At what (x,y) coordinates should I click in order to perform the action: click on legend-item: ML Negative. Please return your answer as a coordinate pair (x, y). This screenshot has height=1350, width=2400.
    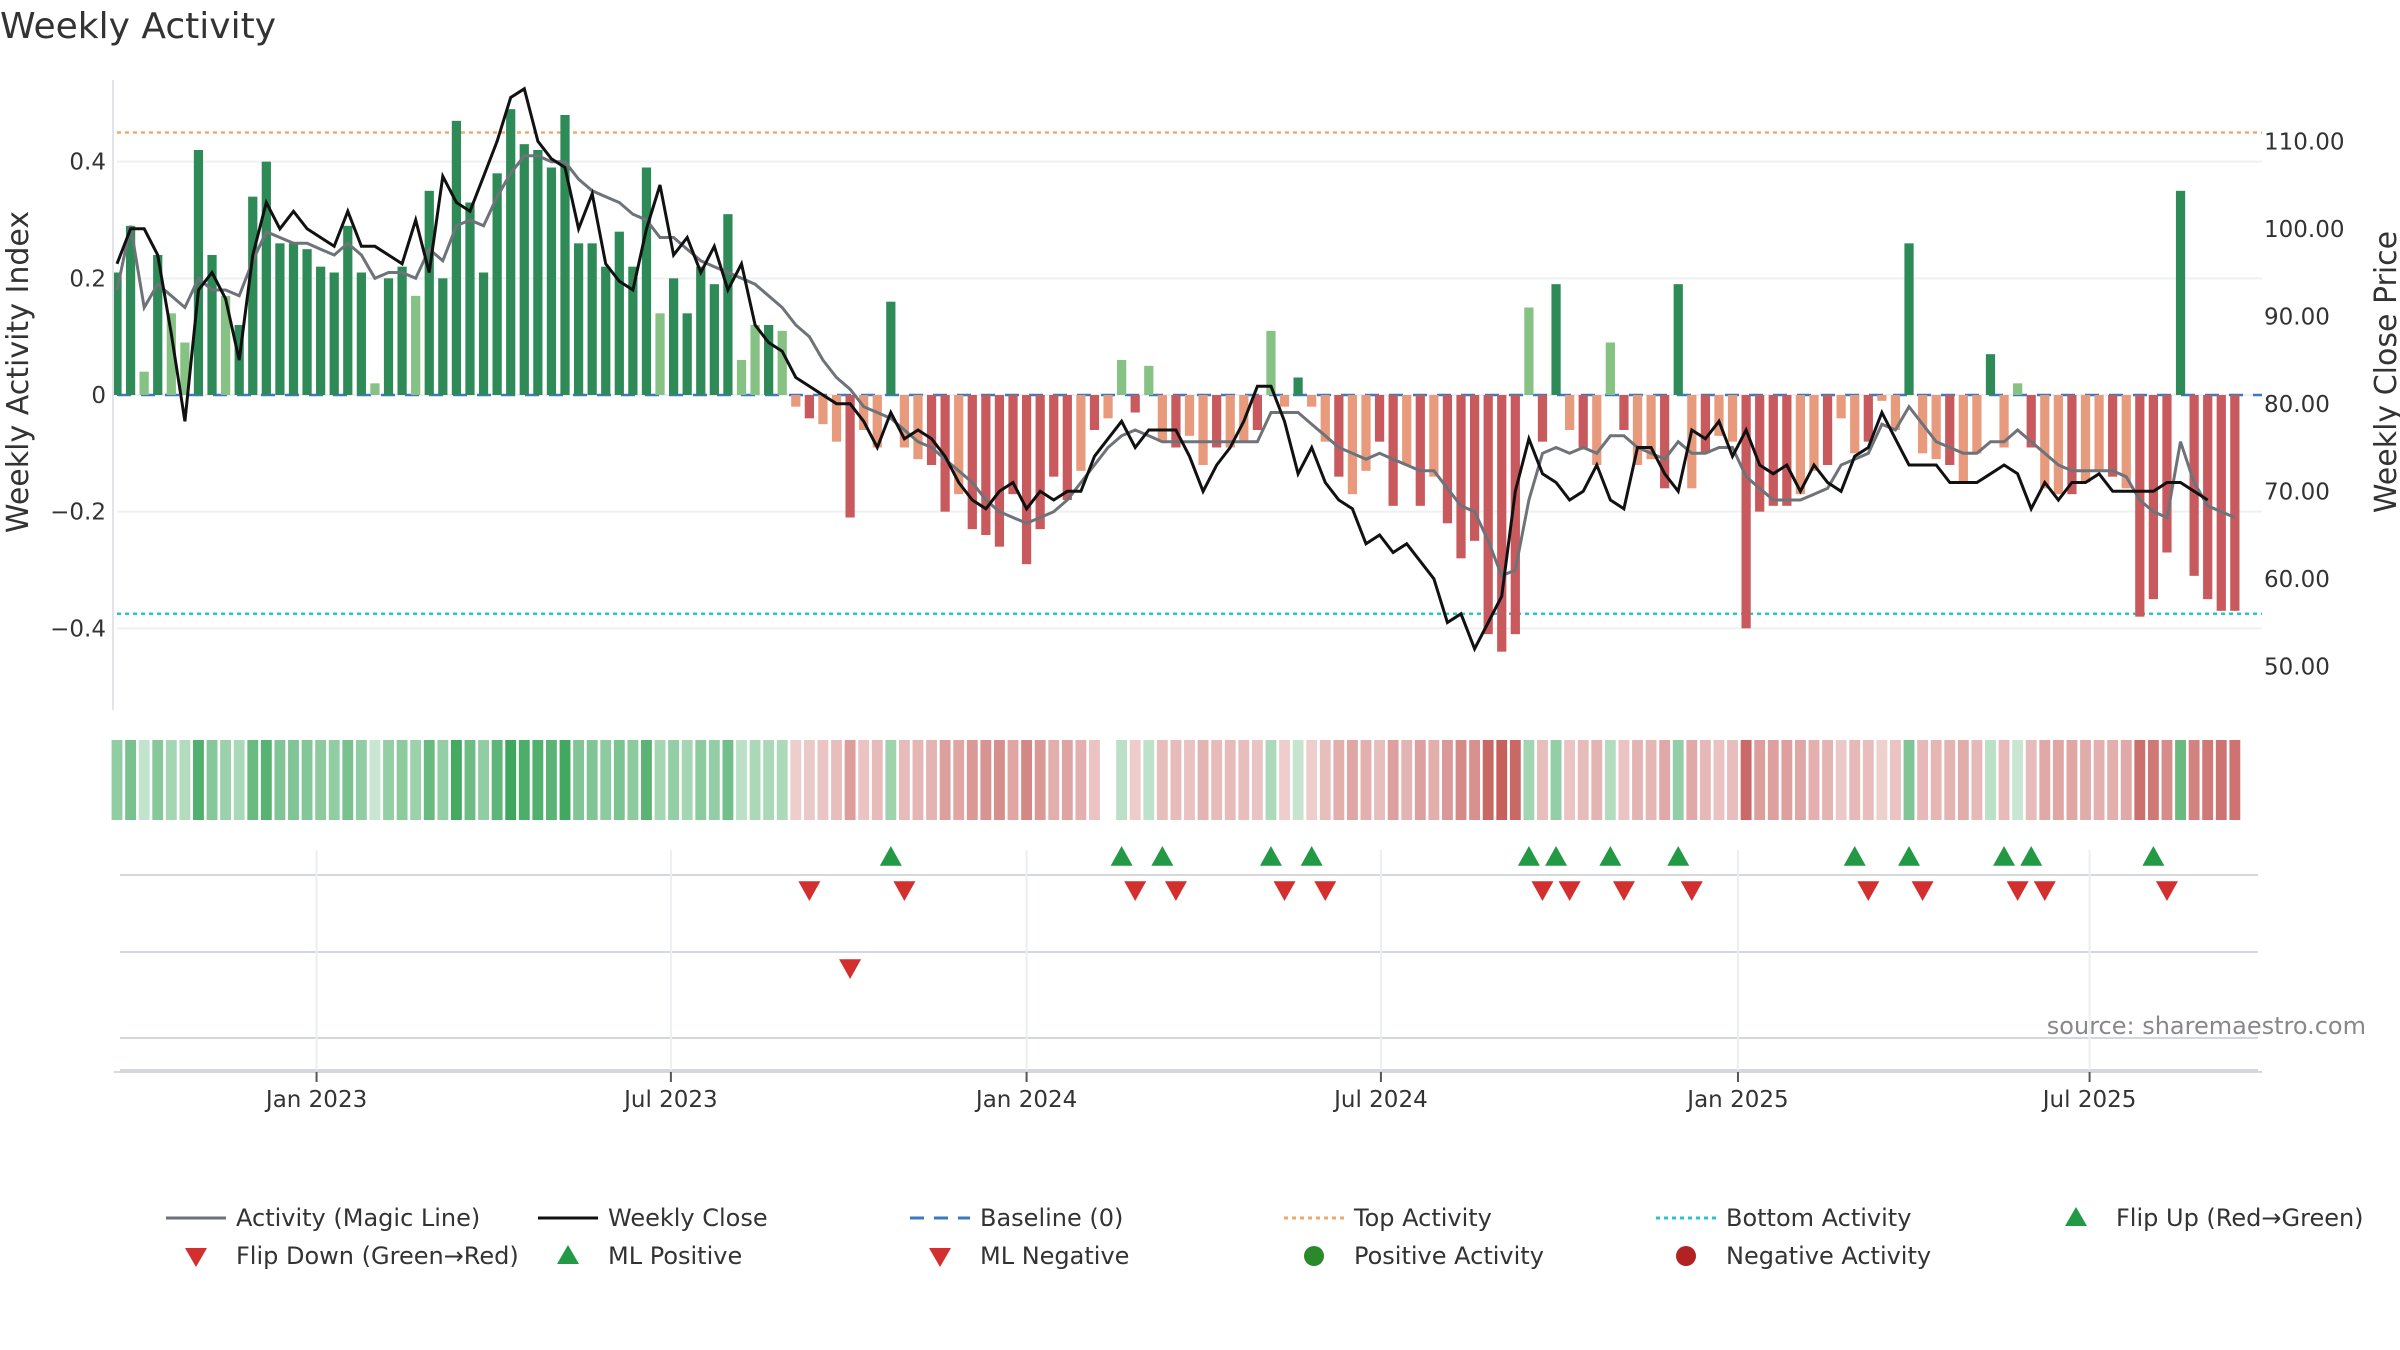
    Looking at the image, I should click on (1029, 1256).